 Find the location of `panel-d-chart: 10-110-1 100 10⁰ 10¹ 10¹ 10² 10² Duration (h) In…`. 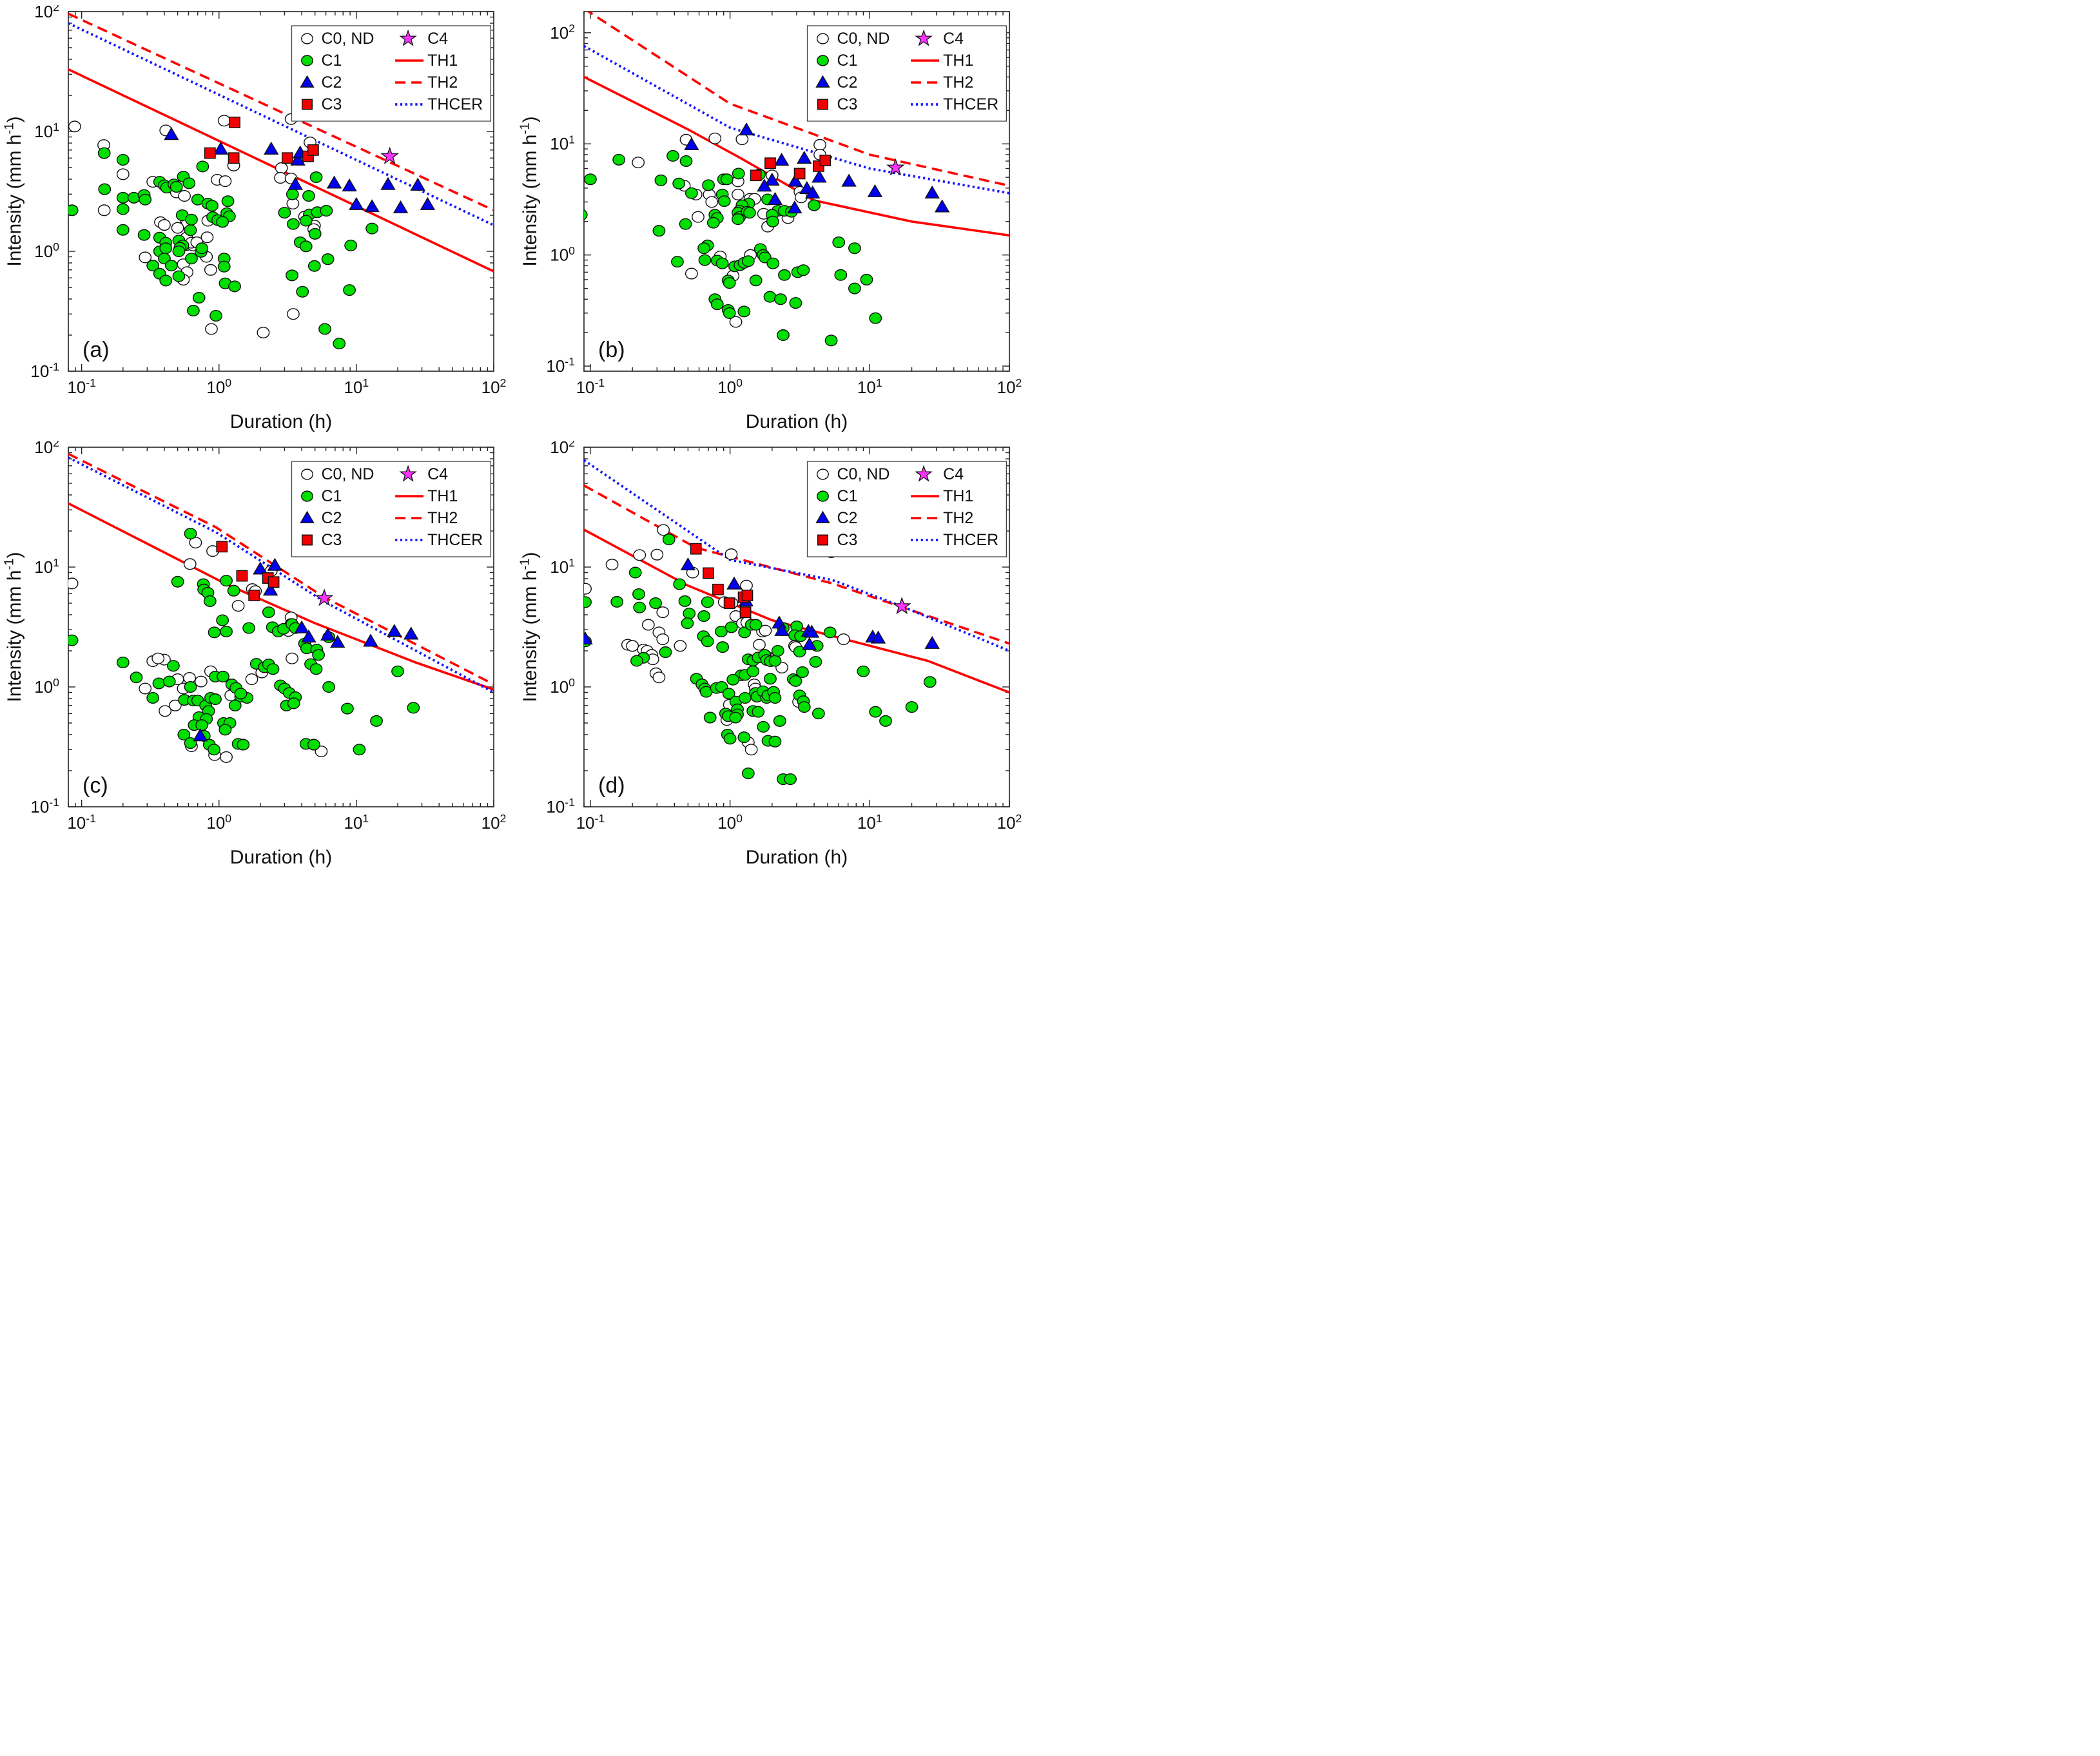

panel-d-chart: 10-110-1 100 10⁰ 10¹ 10¹ 10² 10² Duration (h) In… is located at coordinates (771, 654).